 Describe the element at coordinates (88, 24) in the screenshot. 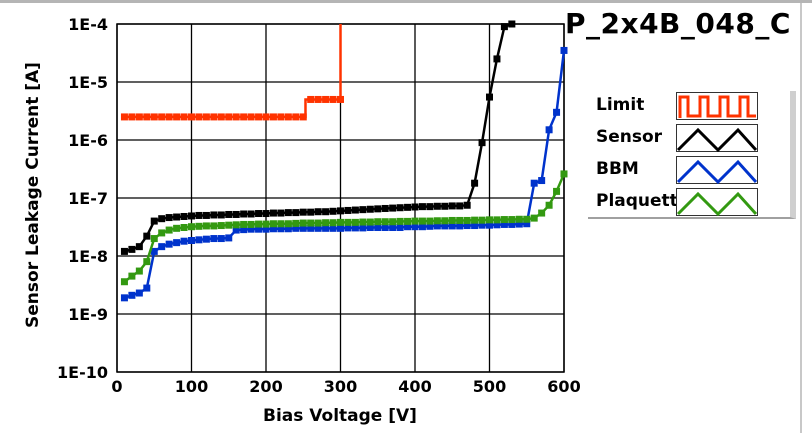

I see `y-tick-label: 1E-4` at that location.